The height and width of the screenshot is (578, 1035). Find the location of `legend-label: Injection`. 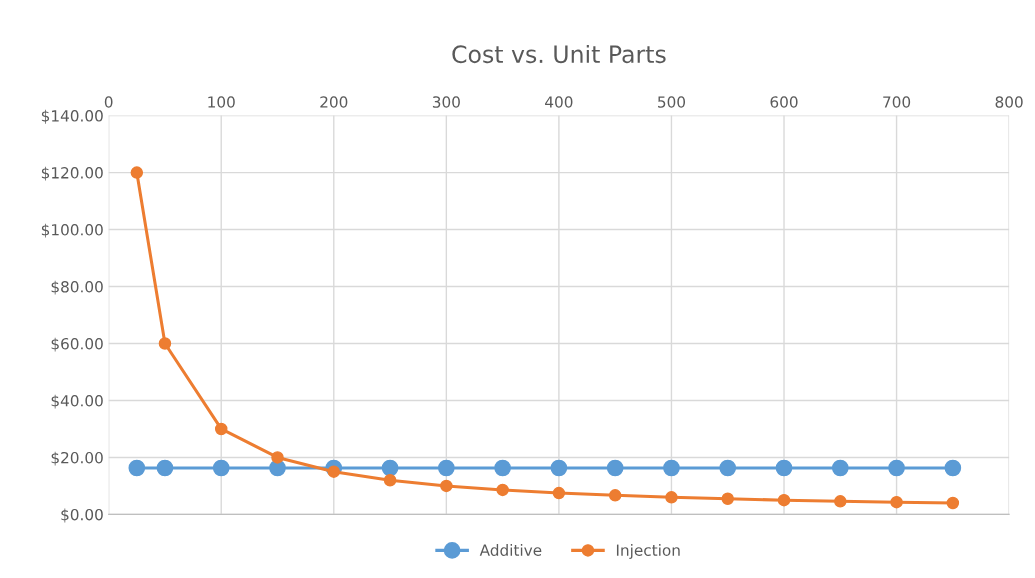

legend-label: Injection is located at coordinates (648, 551).